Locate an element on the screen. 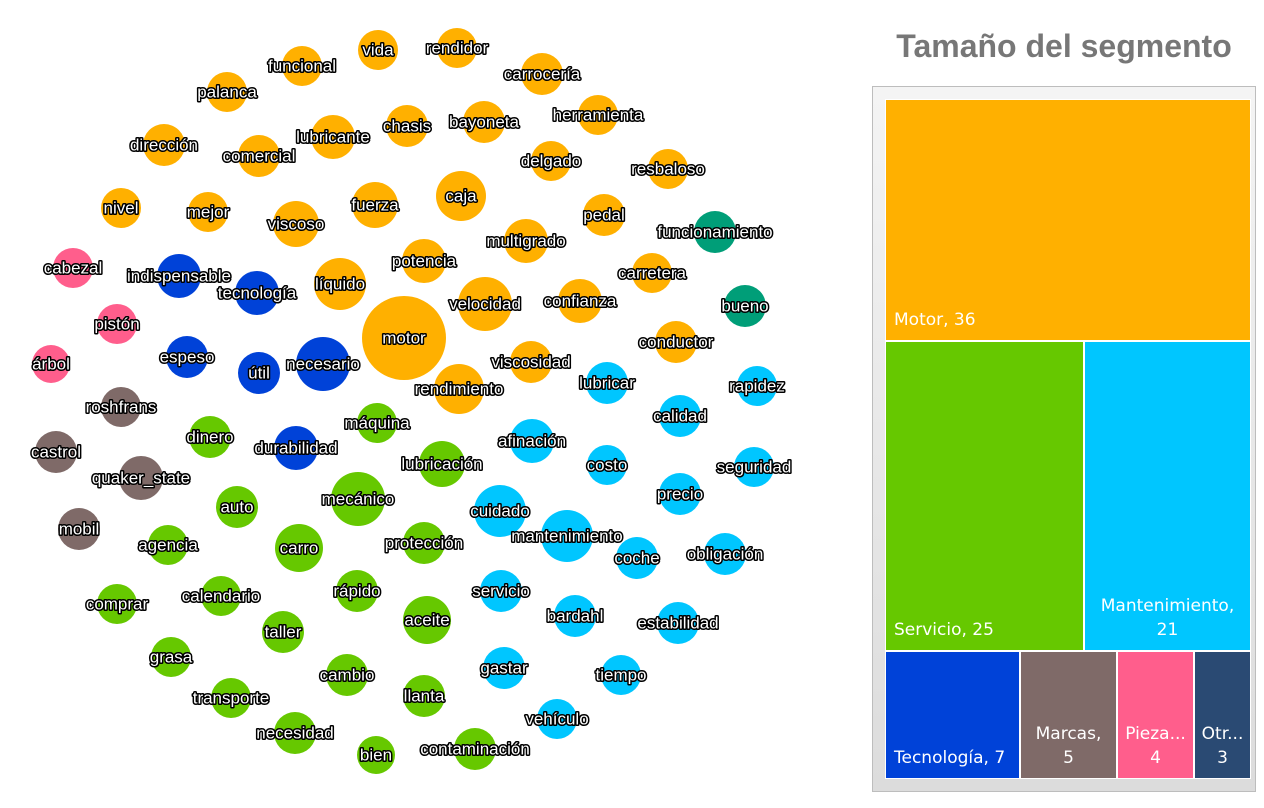 This screenshot has height=808, width=1264. bubble-bueno is located at coordinates (745, 306).